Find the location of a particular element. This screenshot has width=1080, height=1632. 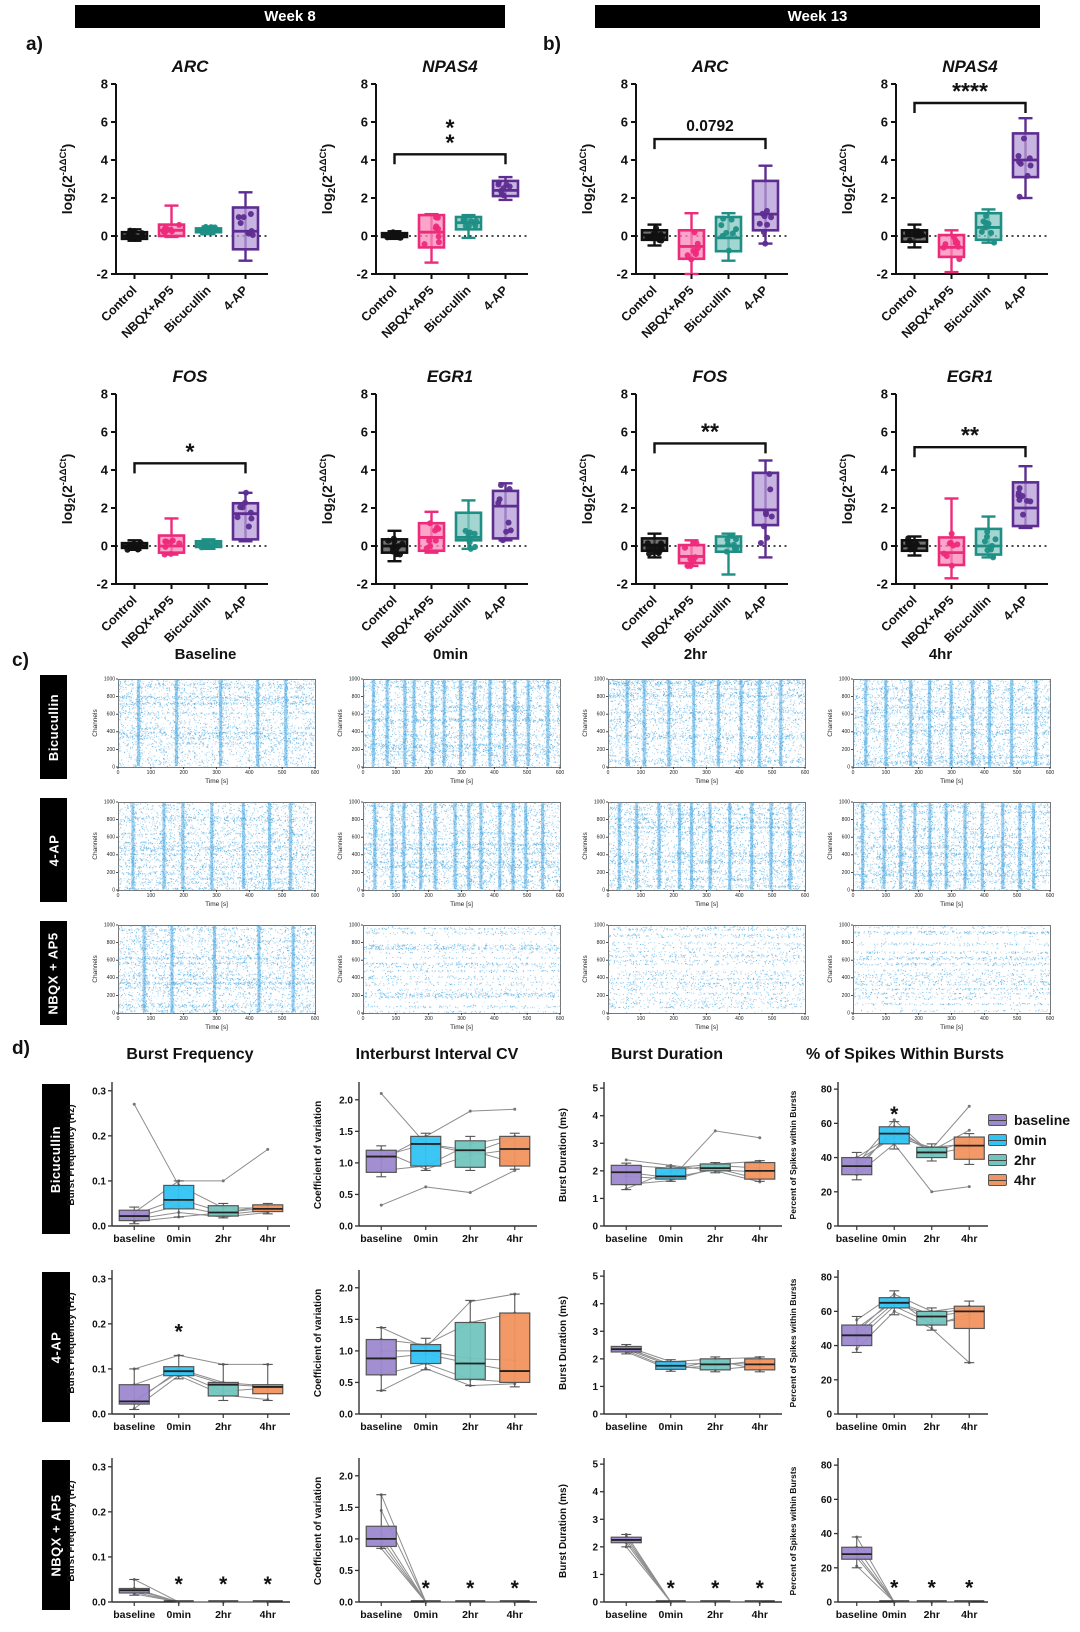

week8-header-bar: Week 8 is located at coordinates (290, 16).